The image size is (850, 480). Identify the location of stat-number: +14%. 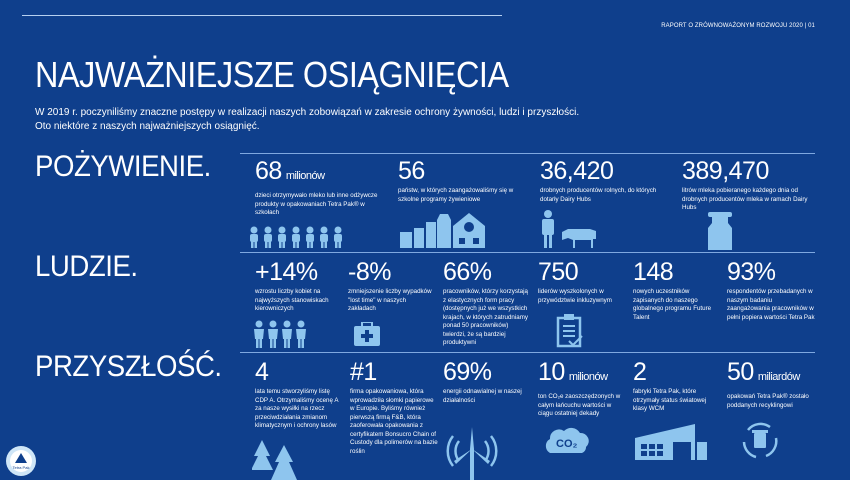
(286, 272).